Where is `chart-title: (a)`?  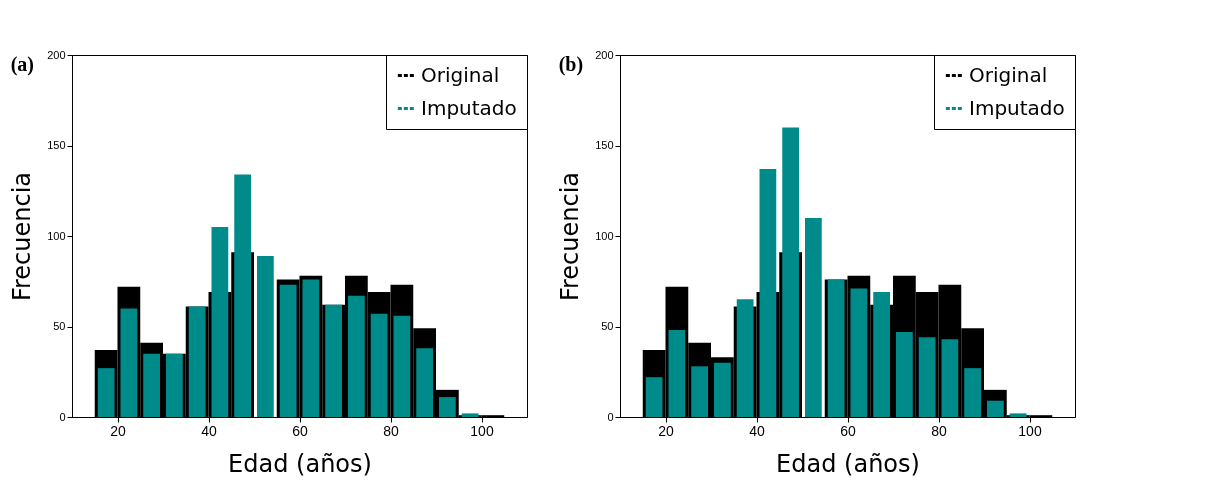 chart-title: (a) is located at coordinates (22, 64).